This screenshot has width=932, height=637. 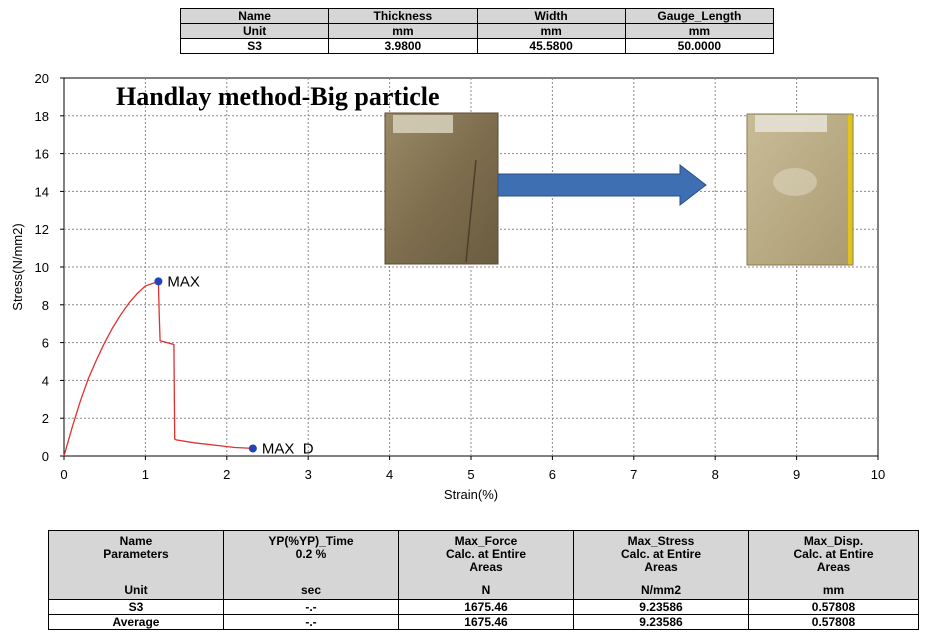 I want to click on table-row: Average -.- 1675.46 9.23586 0.57808, so click(x=483, y=622).